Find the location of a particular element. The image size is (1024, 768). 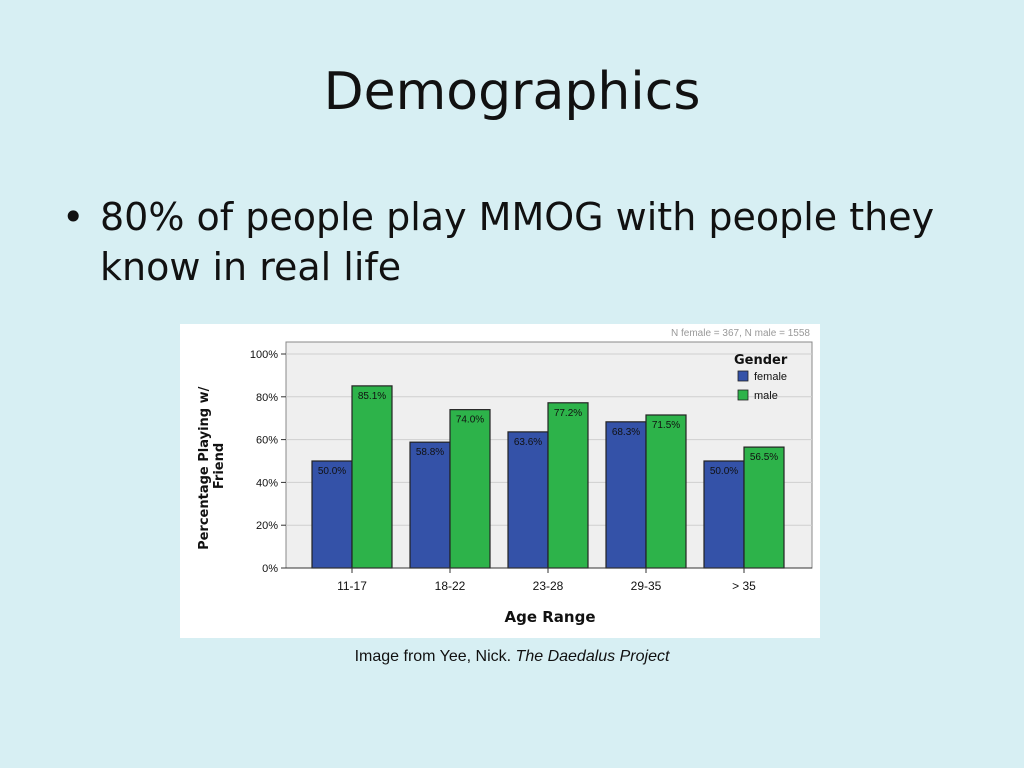

x-tick-label: 18-22 is located at coordinates (450, 586).